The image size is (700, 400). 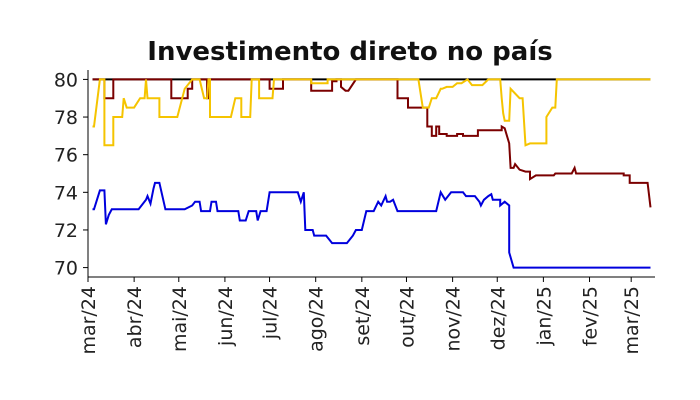 I want to click on x-tick-label: set/24, so click(x=363, y=316).